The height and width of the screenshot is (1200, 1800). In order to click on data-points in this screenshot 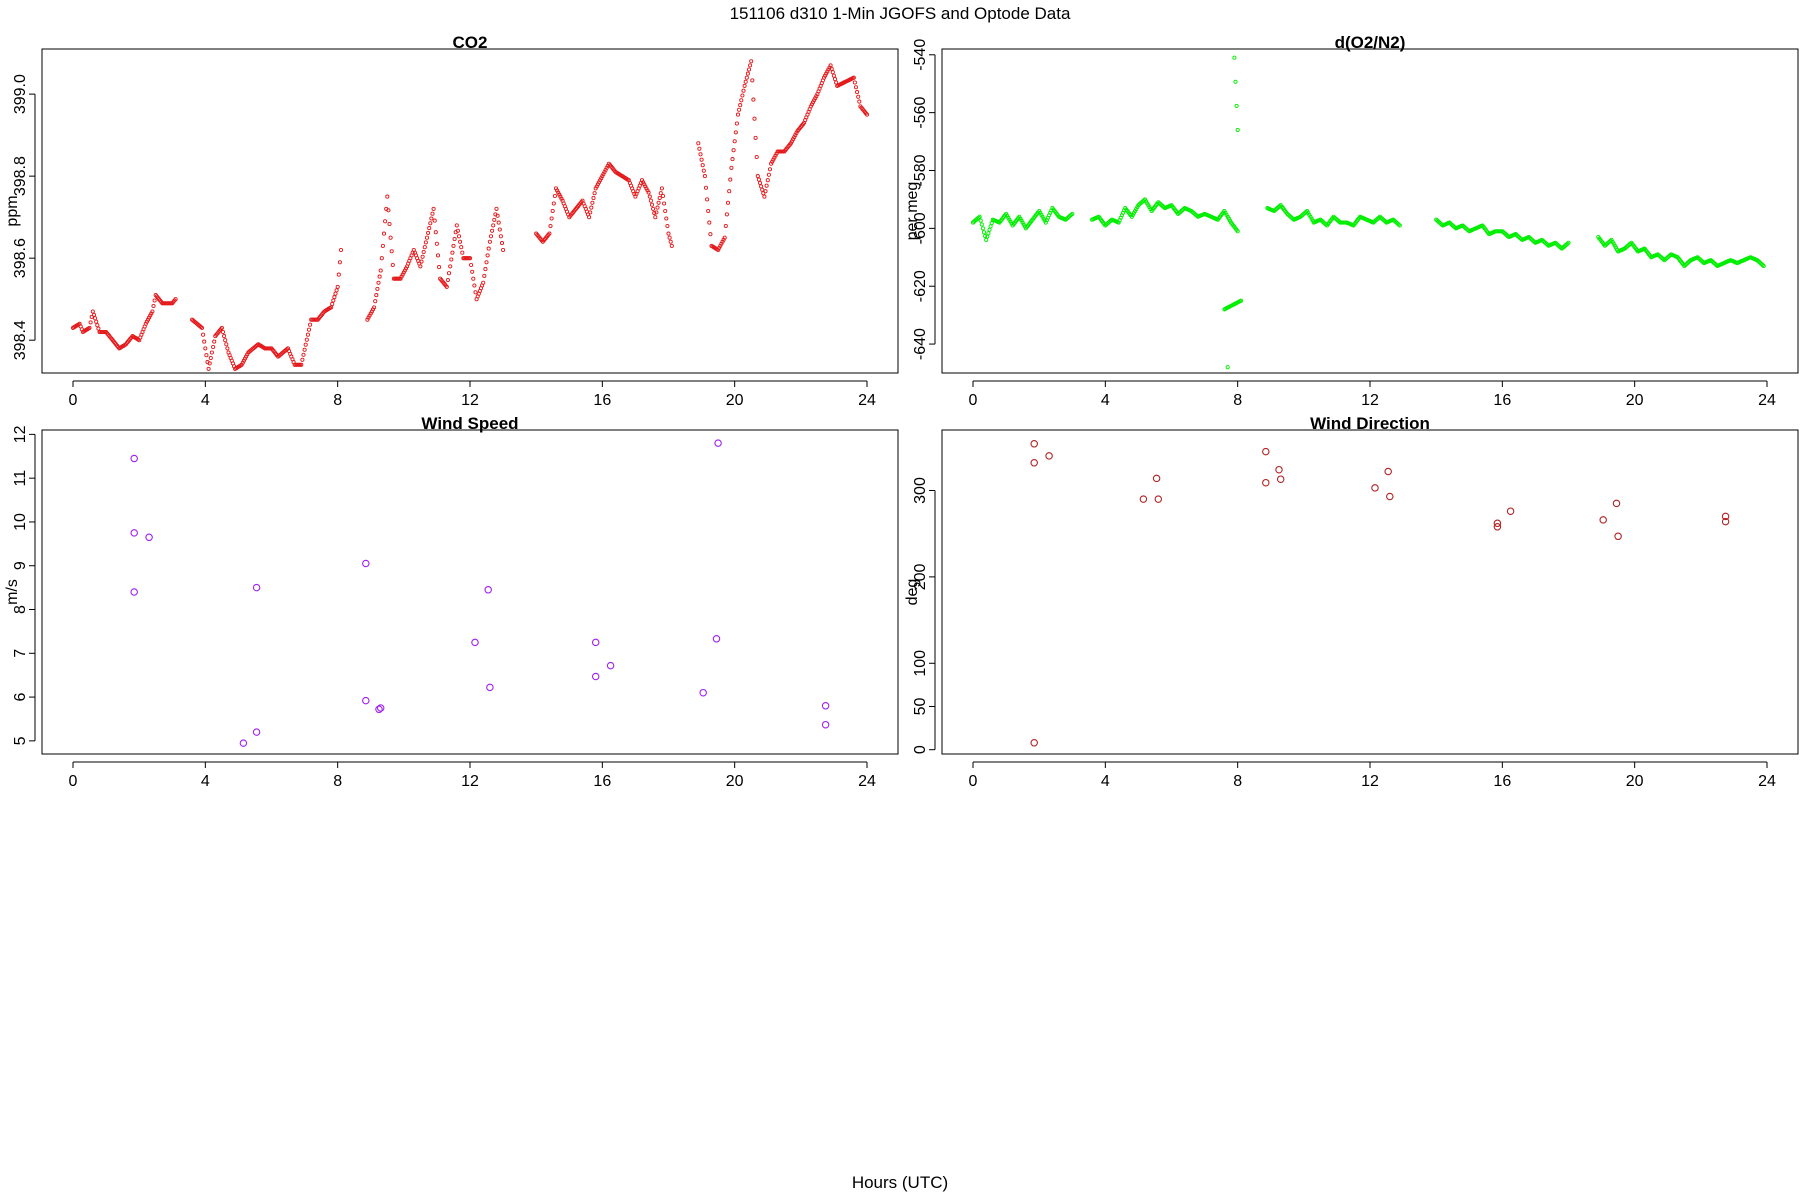, I will do `click(1368, 212)`.